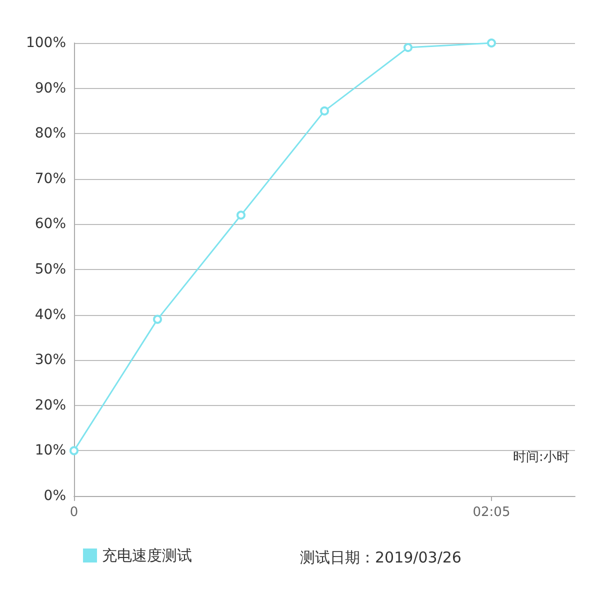  What do you see at coordinates (55, 496) in the screenshot?
I see `y-tick-label: 0%` at bounding box center [55, 496].